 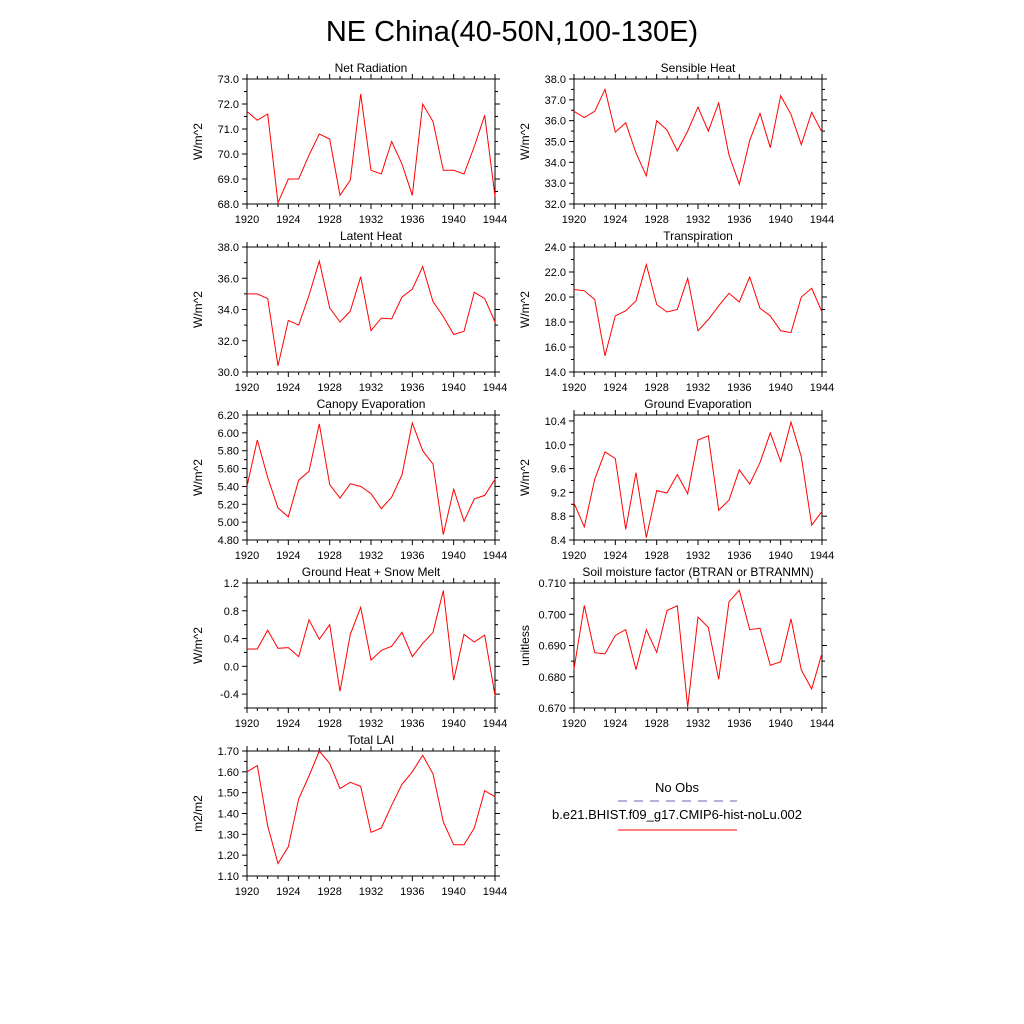 What do you see at coordinates (677, 814) in the screenshot?
I see `legend-model-label: b.e21.BHIST.f09_g17.CMIP6-hist-noLu.002` at bounding box center [677, 814].